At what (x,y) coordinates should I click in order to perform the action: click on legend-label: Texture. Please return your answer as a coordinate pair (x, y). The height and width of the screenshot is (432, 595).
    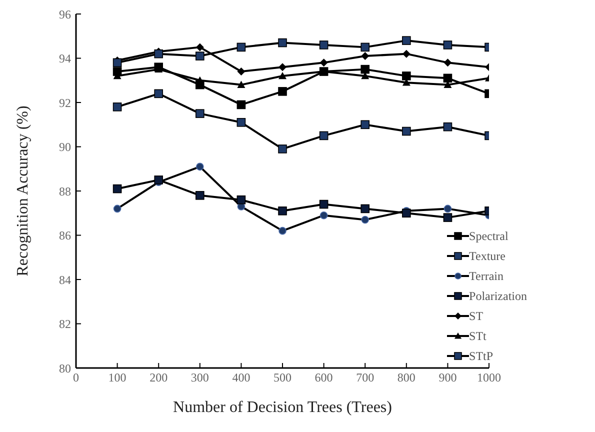
    Looking at the image, I should click on (487, 256).